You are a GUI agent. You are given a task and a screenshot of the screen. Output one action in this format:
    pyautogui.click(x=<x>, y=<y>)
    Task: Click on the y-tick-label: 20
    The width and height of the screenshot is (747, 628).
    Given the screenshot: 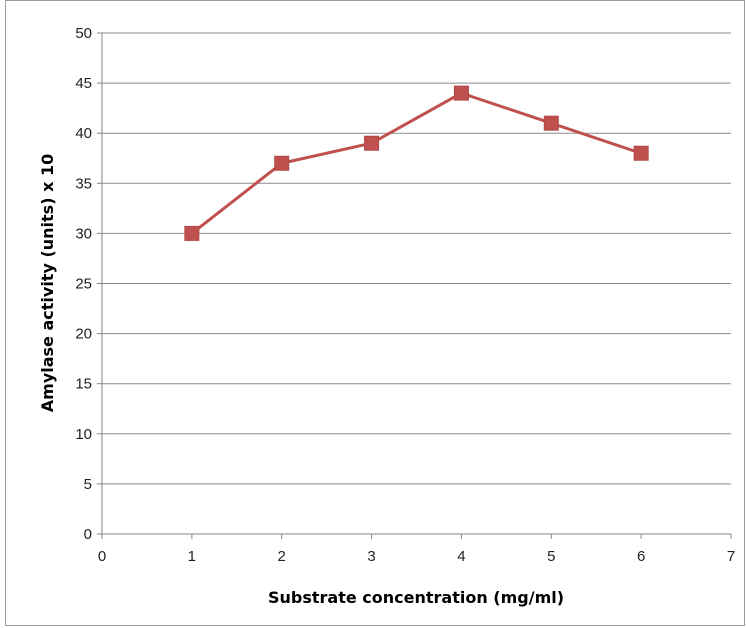 What is the action you would take?
    pyautogui.click(x=83, y=334)
    